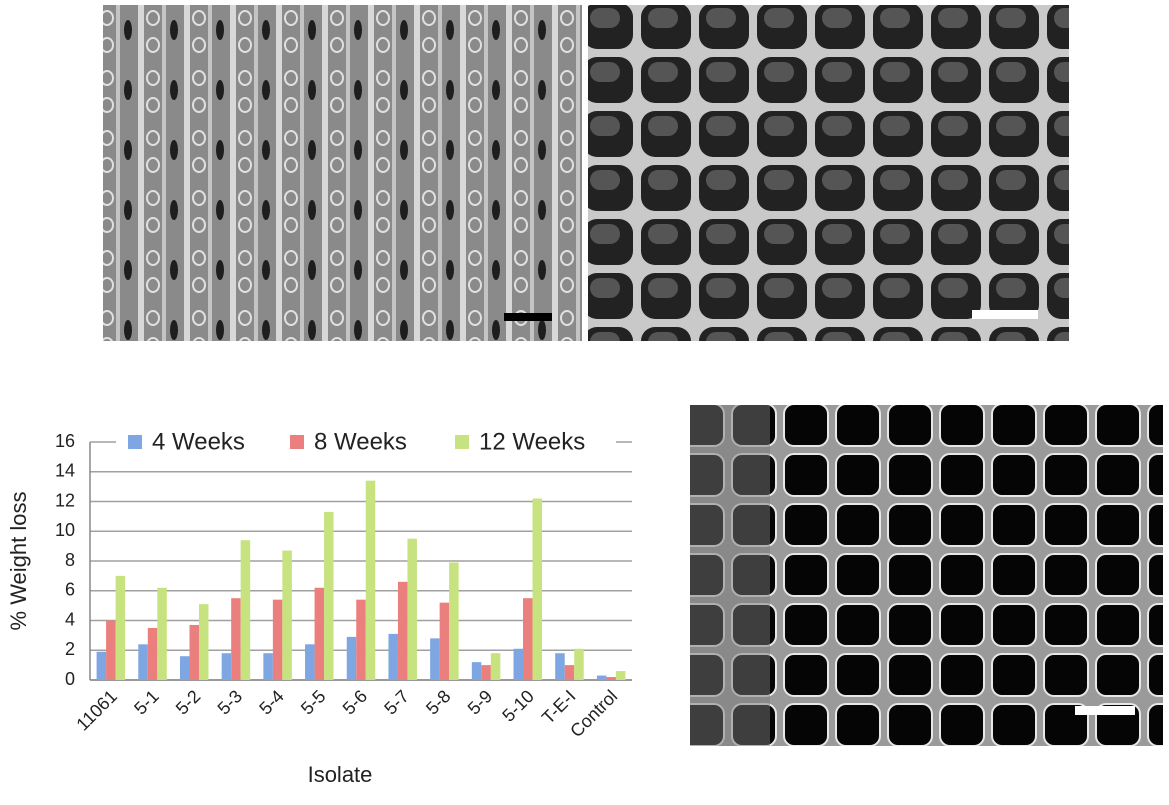 The height and width of the screenshot is (805, 1169). Describe the element at coordinates (65, 500) in the screenshot. I see `y-tick-label: 12` at that location.